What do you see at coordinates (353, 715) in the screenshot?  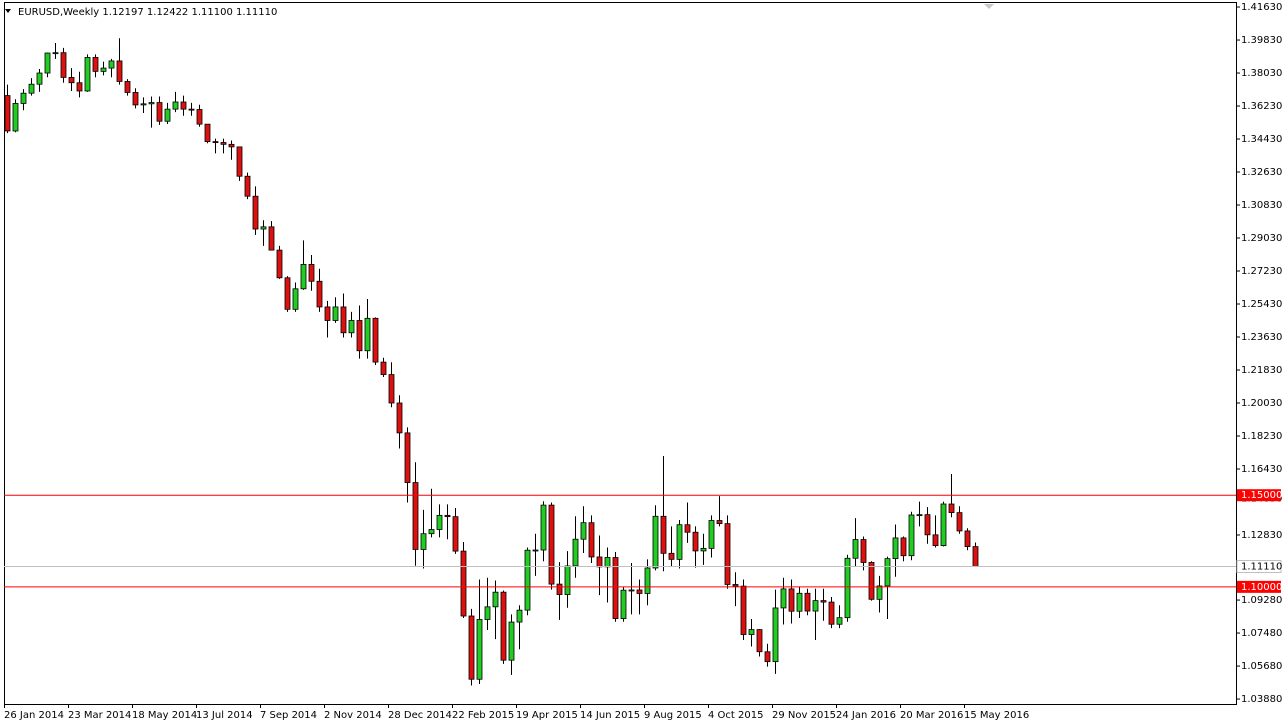 I see `x-tick-label: 2 Nov 2014` at bounding box center [353, 715].